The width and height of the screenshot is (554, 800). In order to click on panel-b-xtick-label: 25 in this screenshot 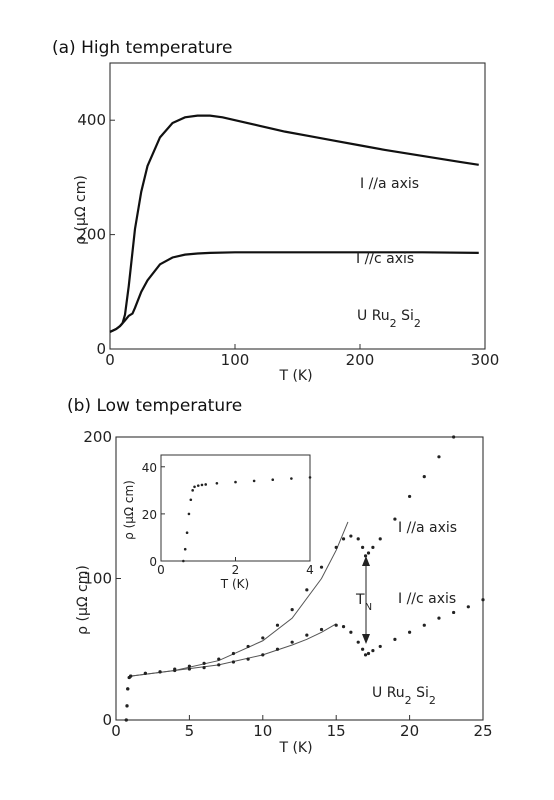, I will do `click(482, 731)`.